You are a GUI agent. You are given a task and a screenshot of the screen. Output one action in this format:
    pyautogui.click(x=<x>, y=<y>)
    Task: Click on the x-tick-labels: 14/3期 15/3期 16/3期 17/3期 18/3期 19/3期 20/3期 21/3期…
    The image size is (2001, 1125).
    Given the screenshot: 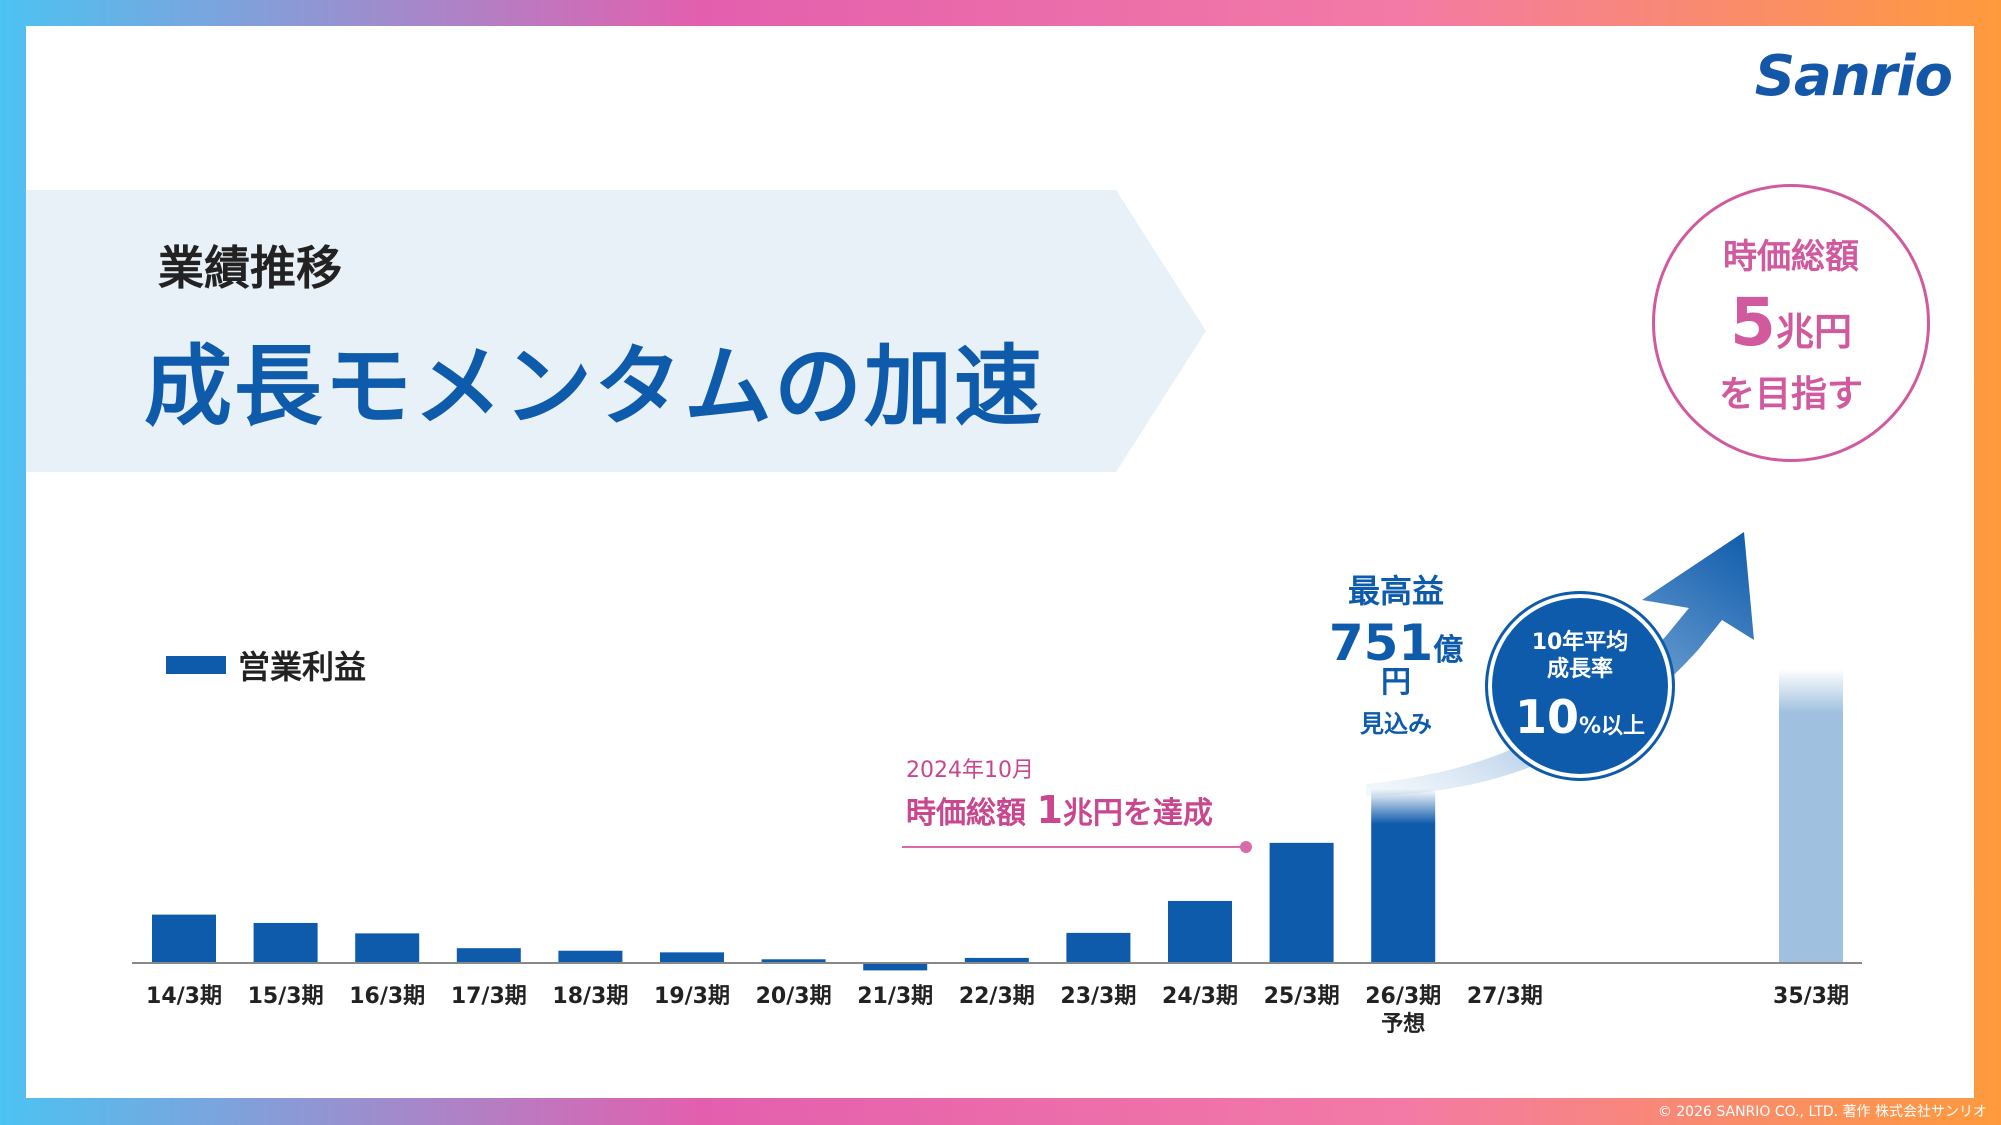 What is the action you would take?
    pyautogui.click(x=997, y=1010)
    